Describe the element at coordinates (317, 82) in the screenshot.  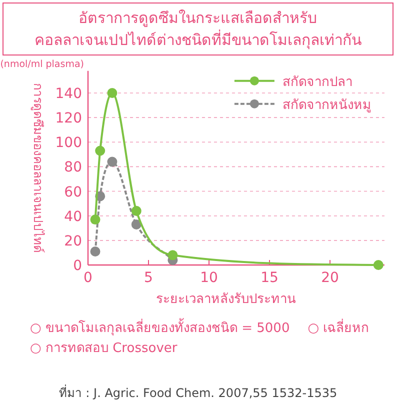
I see `legend-label: สกัดจากปลา` at that location.